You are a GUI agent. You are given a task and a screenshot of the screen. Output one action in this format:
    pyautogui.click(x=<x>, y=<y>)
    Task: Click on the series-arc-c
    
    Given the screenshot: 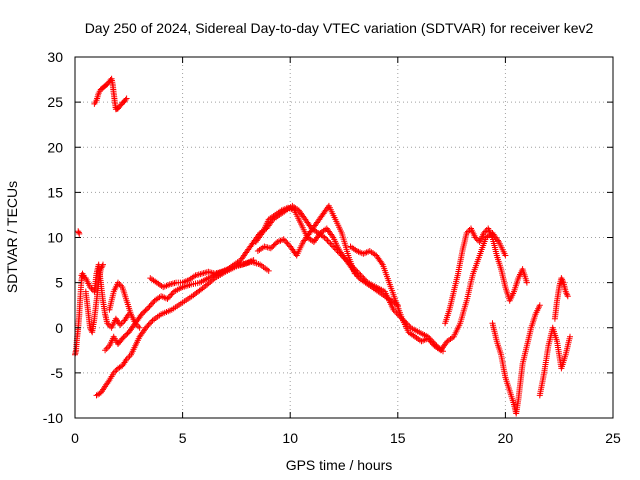 What is the action you would take?
    pyautogui.click(x=124, y=305)
    